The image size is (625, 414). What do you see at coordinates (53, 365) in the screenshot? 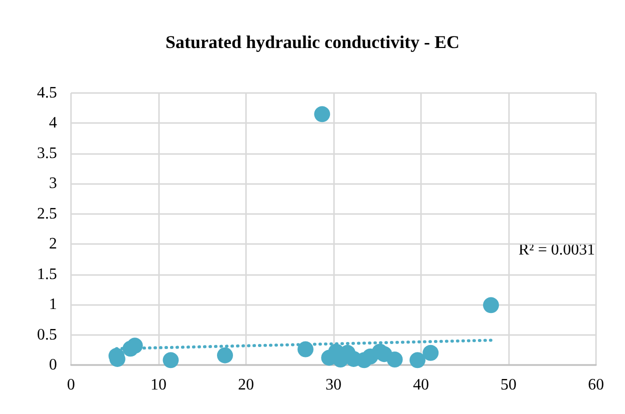
I see `y-tick-label: 0` at bounding box center [53, 365].